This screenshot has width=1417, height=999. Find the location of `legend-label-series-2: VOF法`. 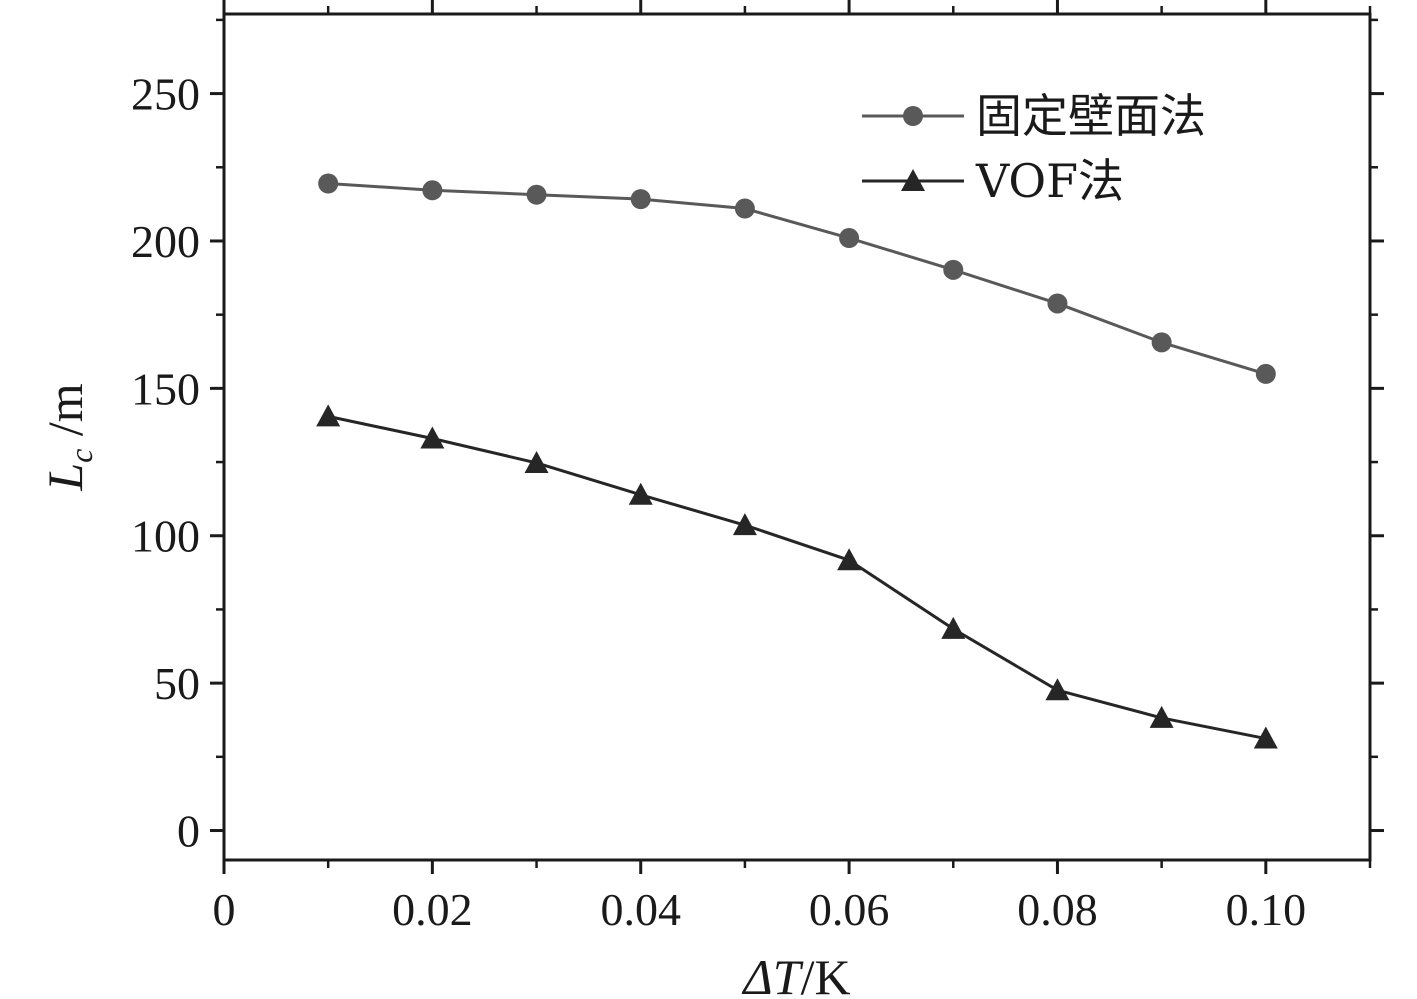

legend-label-series-2: VOF法 is located at coordinates (1049, 181).